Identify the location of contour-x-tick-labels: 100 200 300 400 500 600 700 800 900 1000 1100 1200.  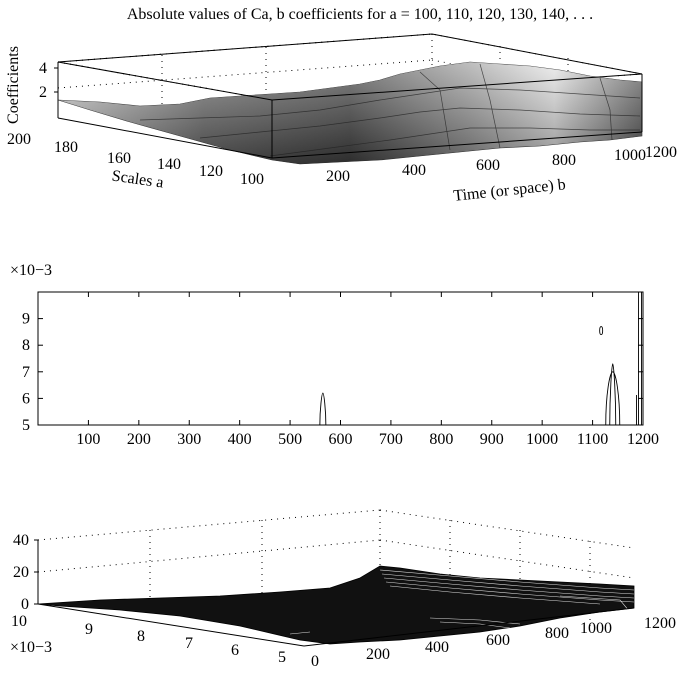
(367, 439).